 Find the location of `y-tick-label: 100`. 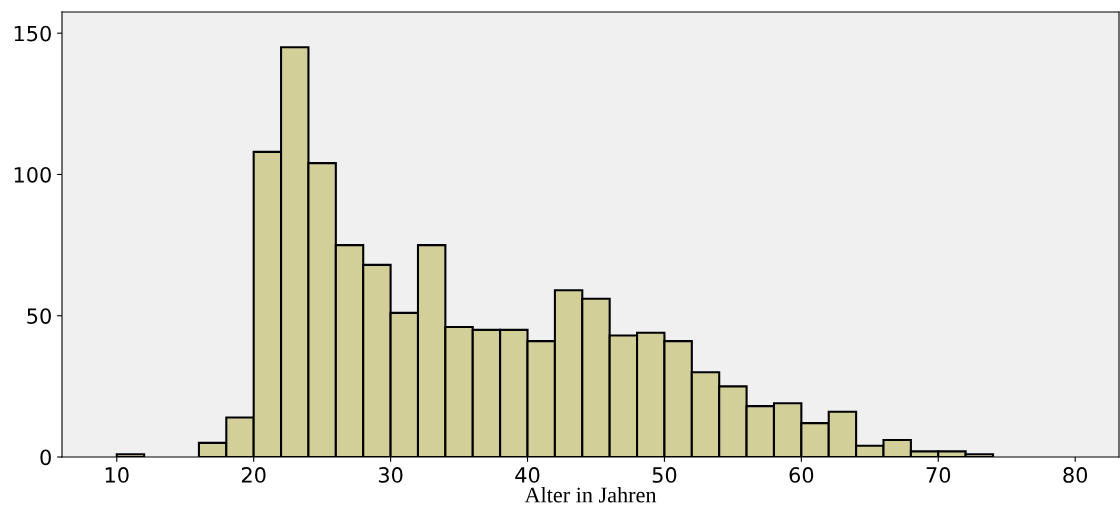

y-tick-label: 100 is located at coordinates (32, 174).